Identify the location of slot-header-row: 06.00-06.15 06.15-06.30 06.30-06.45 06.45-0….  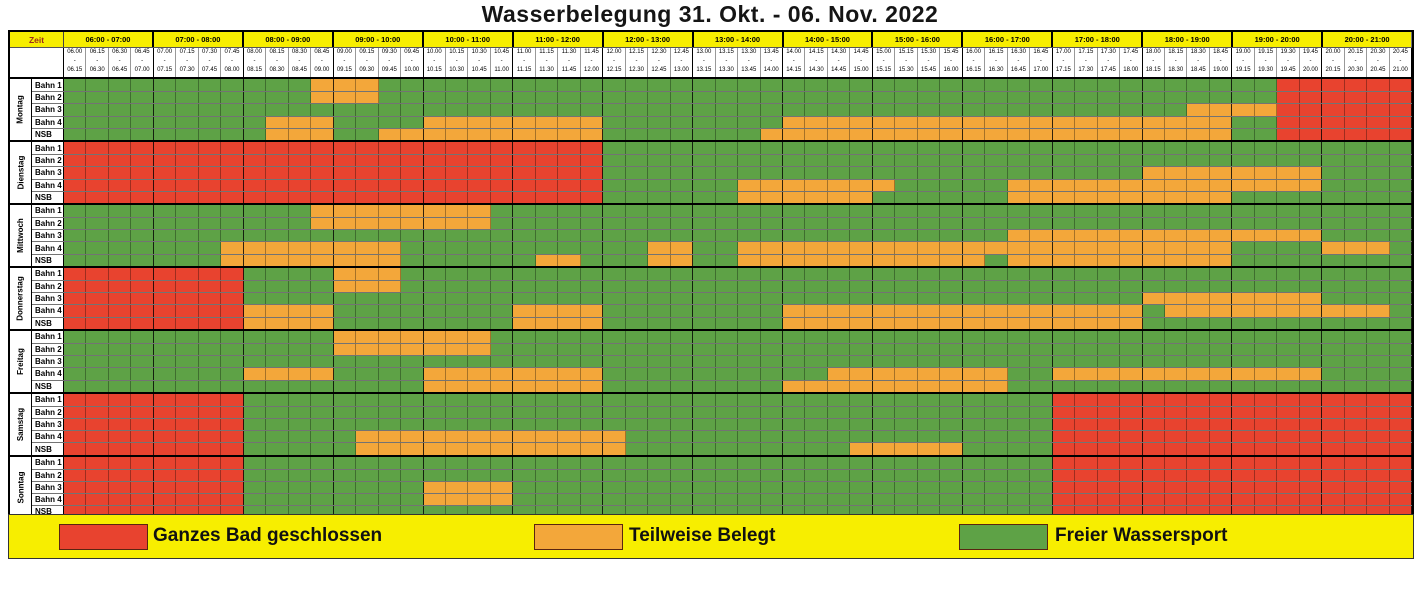
(711, 62).